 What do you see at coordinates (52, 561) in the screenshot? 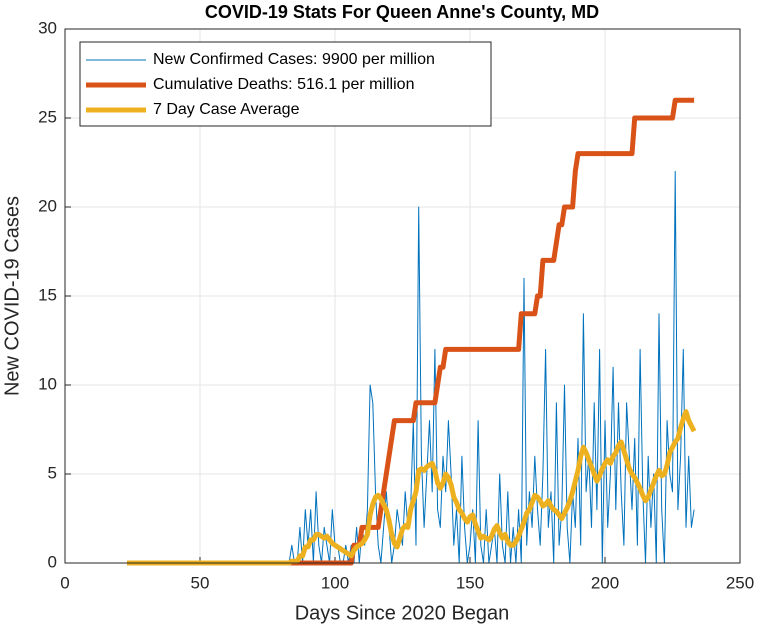
I see `y-tick-label: 0` at bounding box center [52, 561].